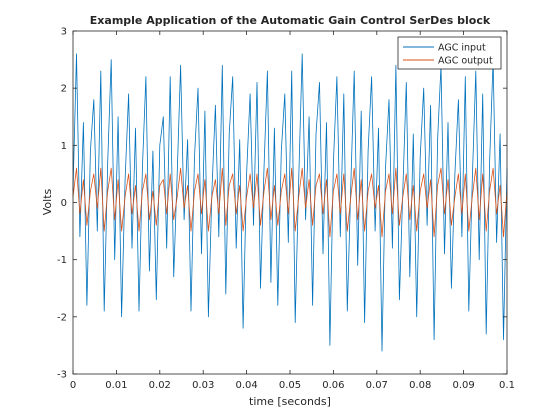  What do you see at coordinates (62, 260) in the screenshot?
I see `y-tick-label: -1` at bounding box center [62, 260].